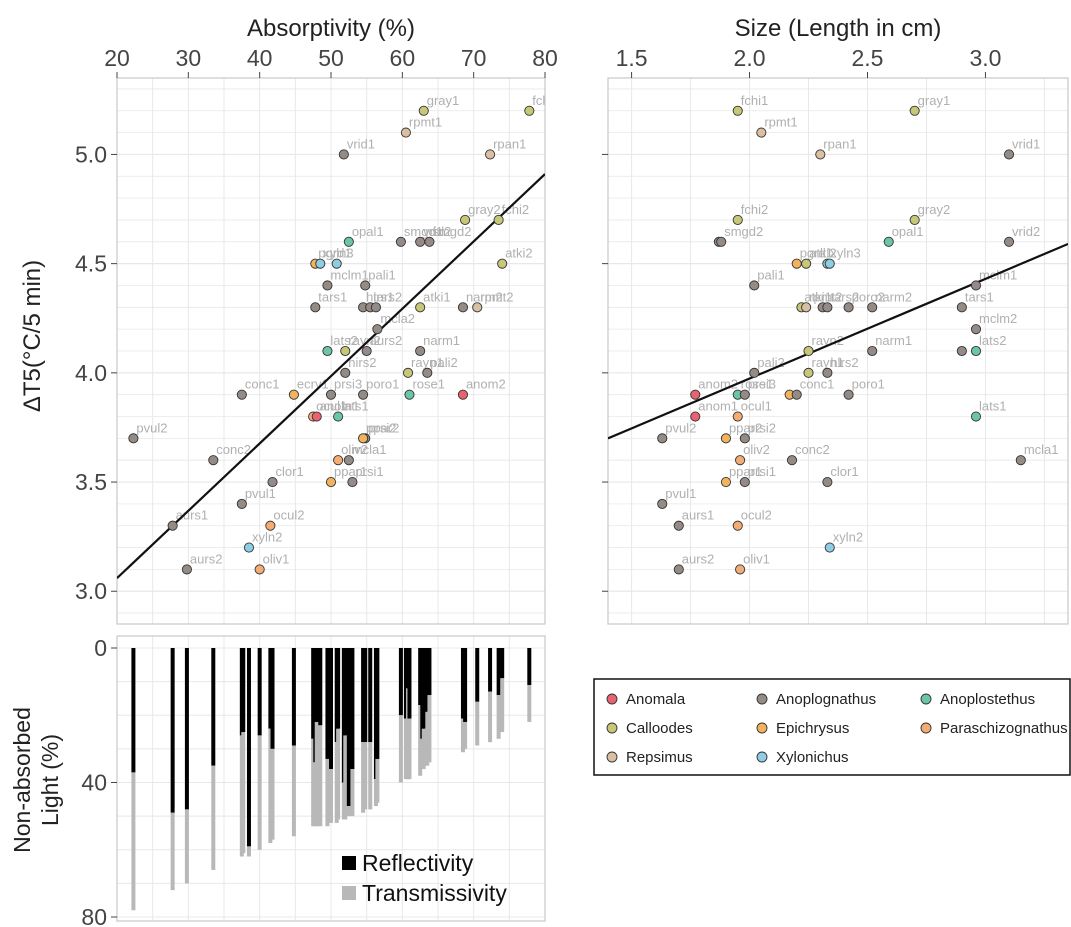 This screenshot has width=1071, height=927. Describe the element at coordinates (545, 58) in the screenshot. I see `x-tick-label: 80` at that location.